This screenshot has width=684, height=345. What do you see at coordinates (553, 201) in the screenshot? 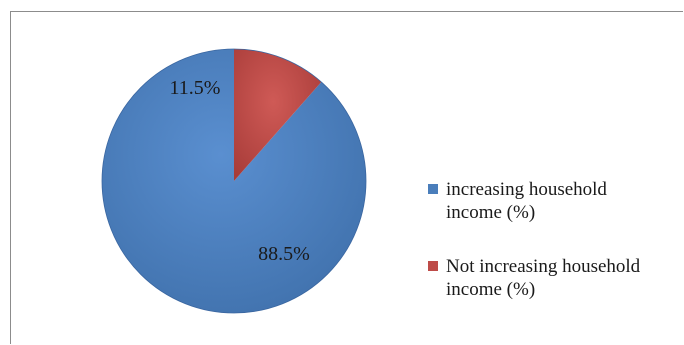
I see `legend-item-increasing: increasing household income (%)` at bounding box center [553, 201].